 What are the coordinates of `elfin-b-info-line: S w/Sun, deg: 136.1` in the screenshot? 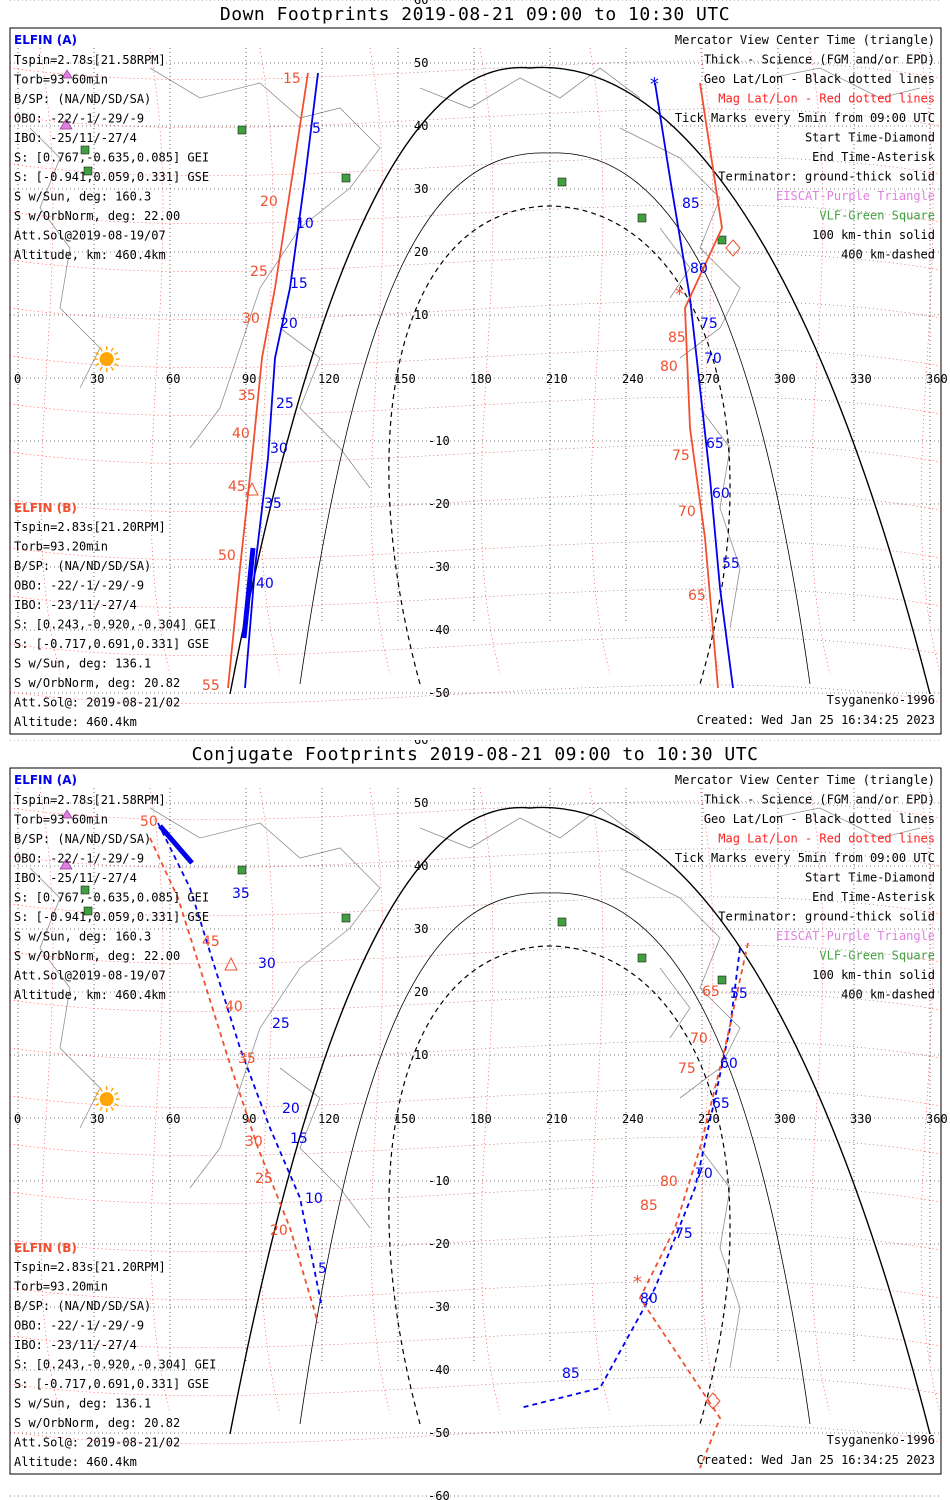 It's located at (82, 1404).